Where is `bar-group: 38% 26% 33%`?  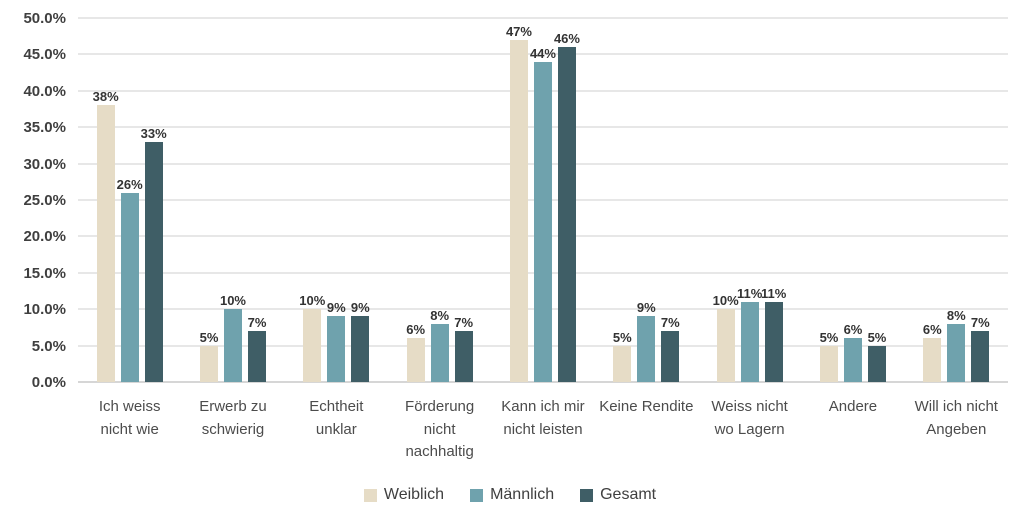 bar-group: 38% 26% 33% is located at coordinates (129, 200).